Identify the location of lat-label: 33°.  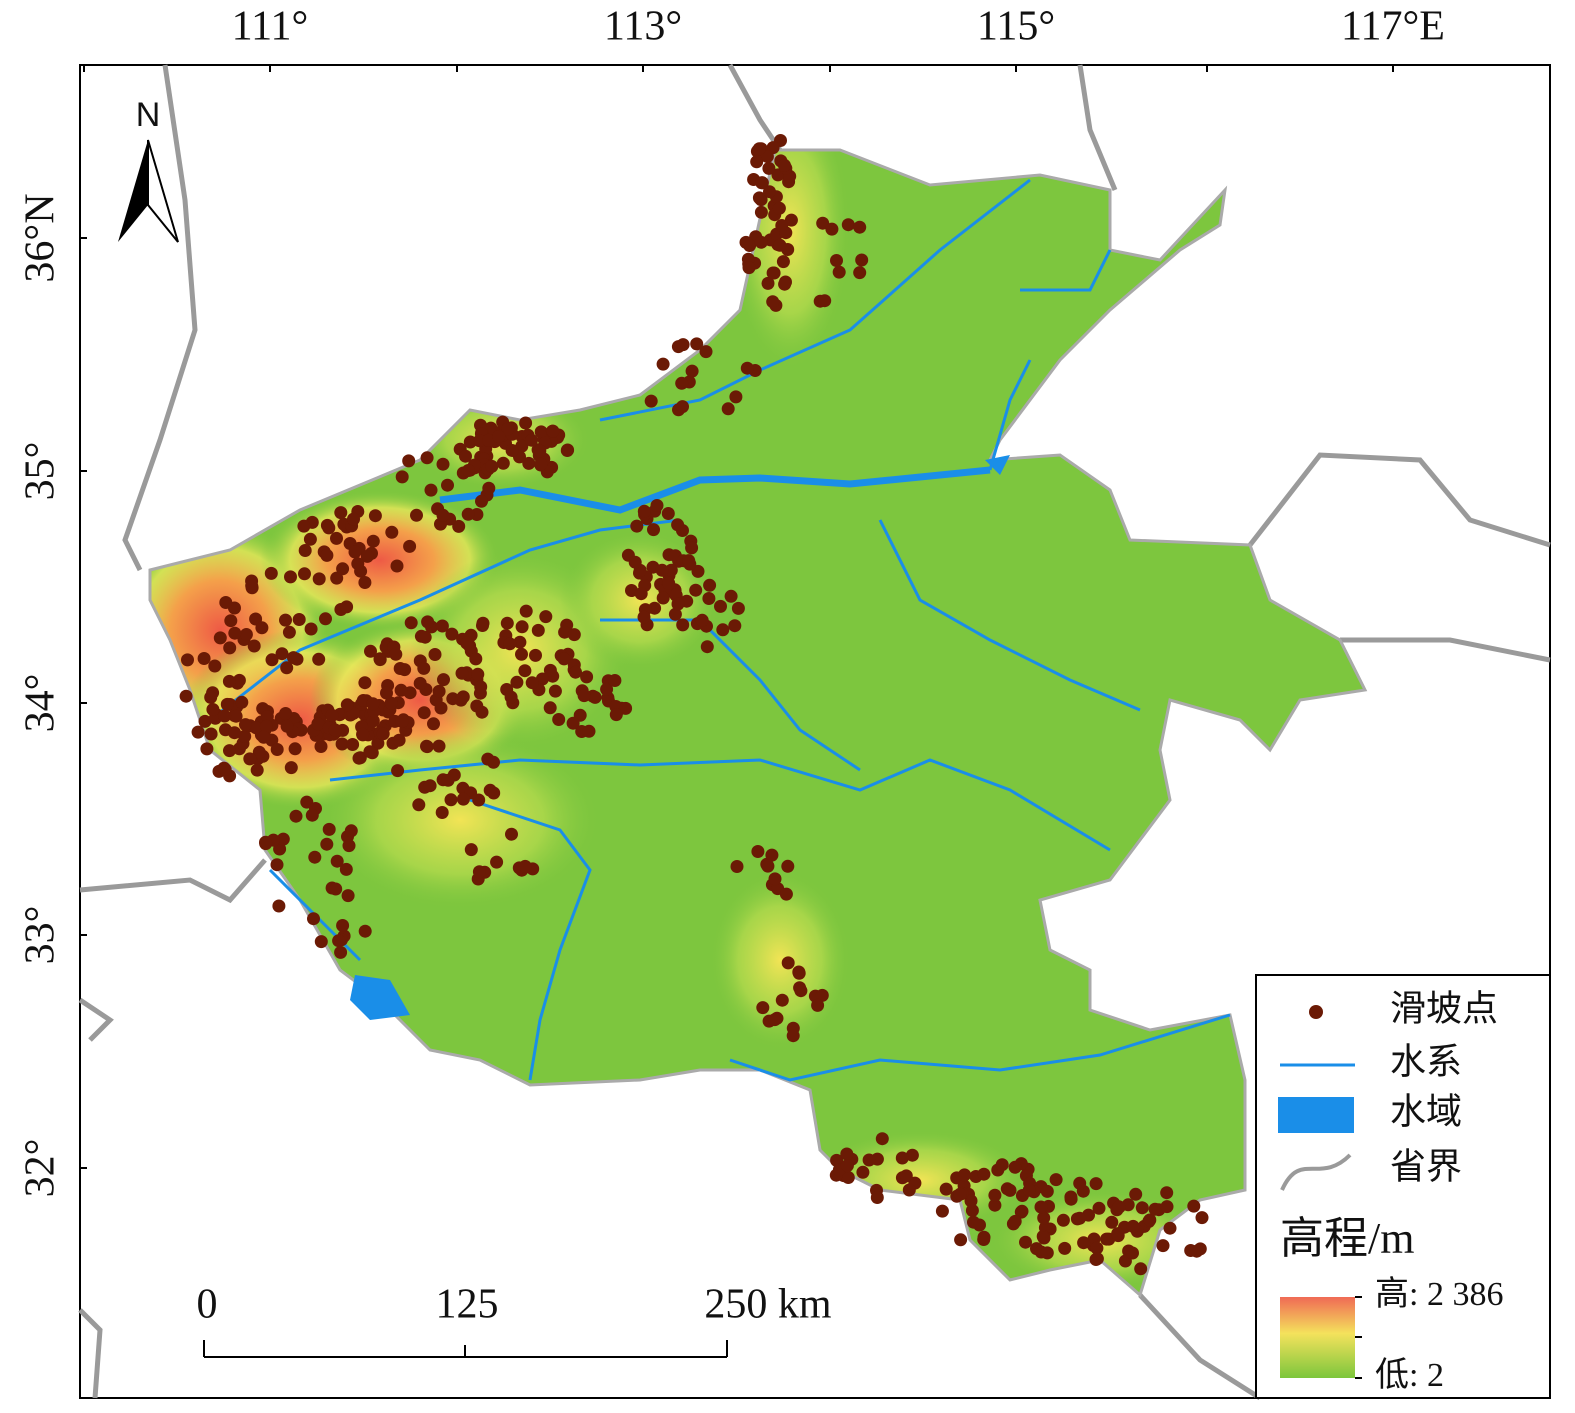
(41, 935).